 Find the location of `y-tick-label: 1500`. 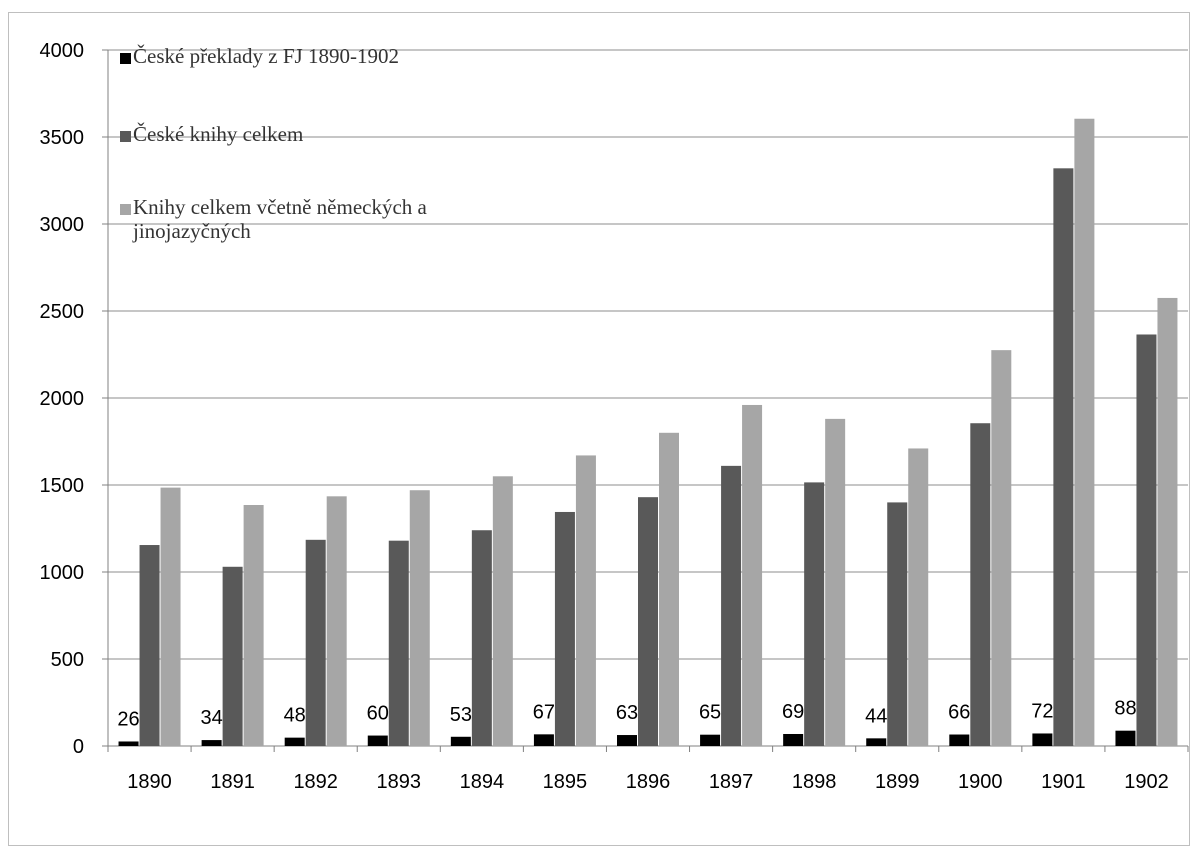

y-tick-label: 1500 is located at coordinates (62, 486).